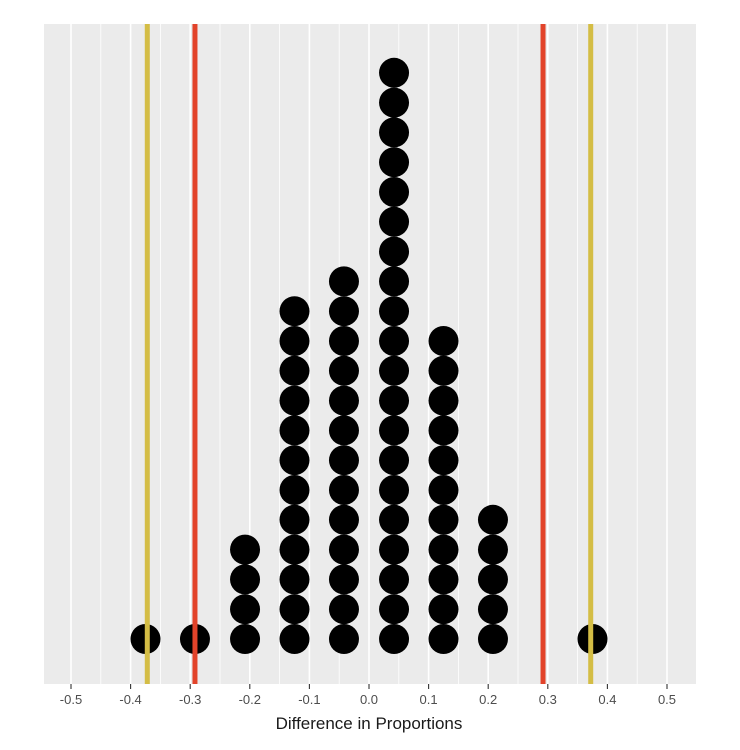 The image size is (740, 750). I want to click on x-tick-label: -0.2, so click(250, 699).